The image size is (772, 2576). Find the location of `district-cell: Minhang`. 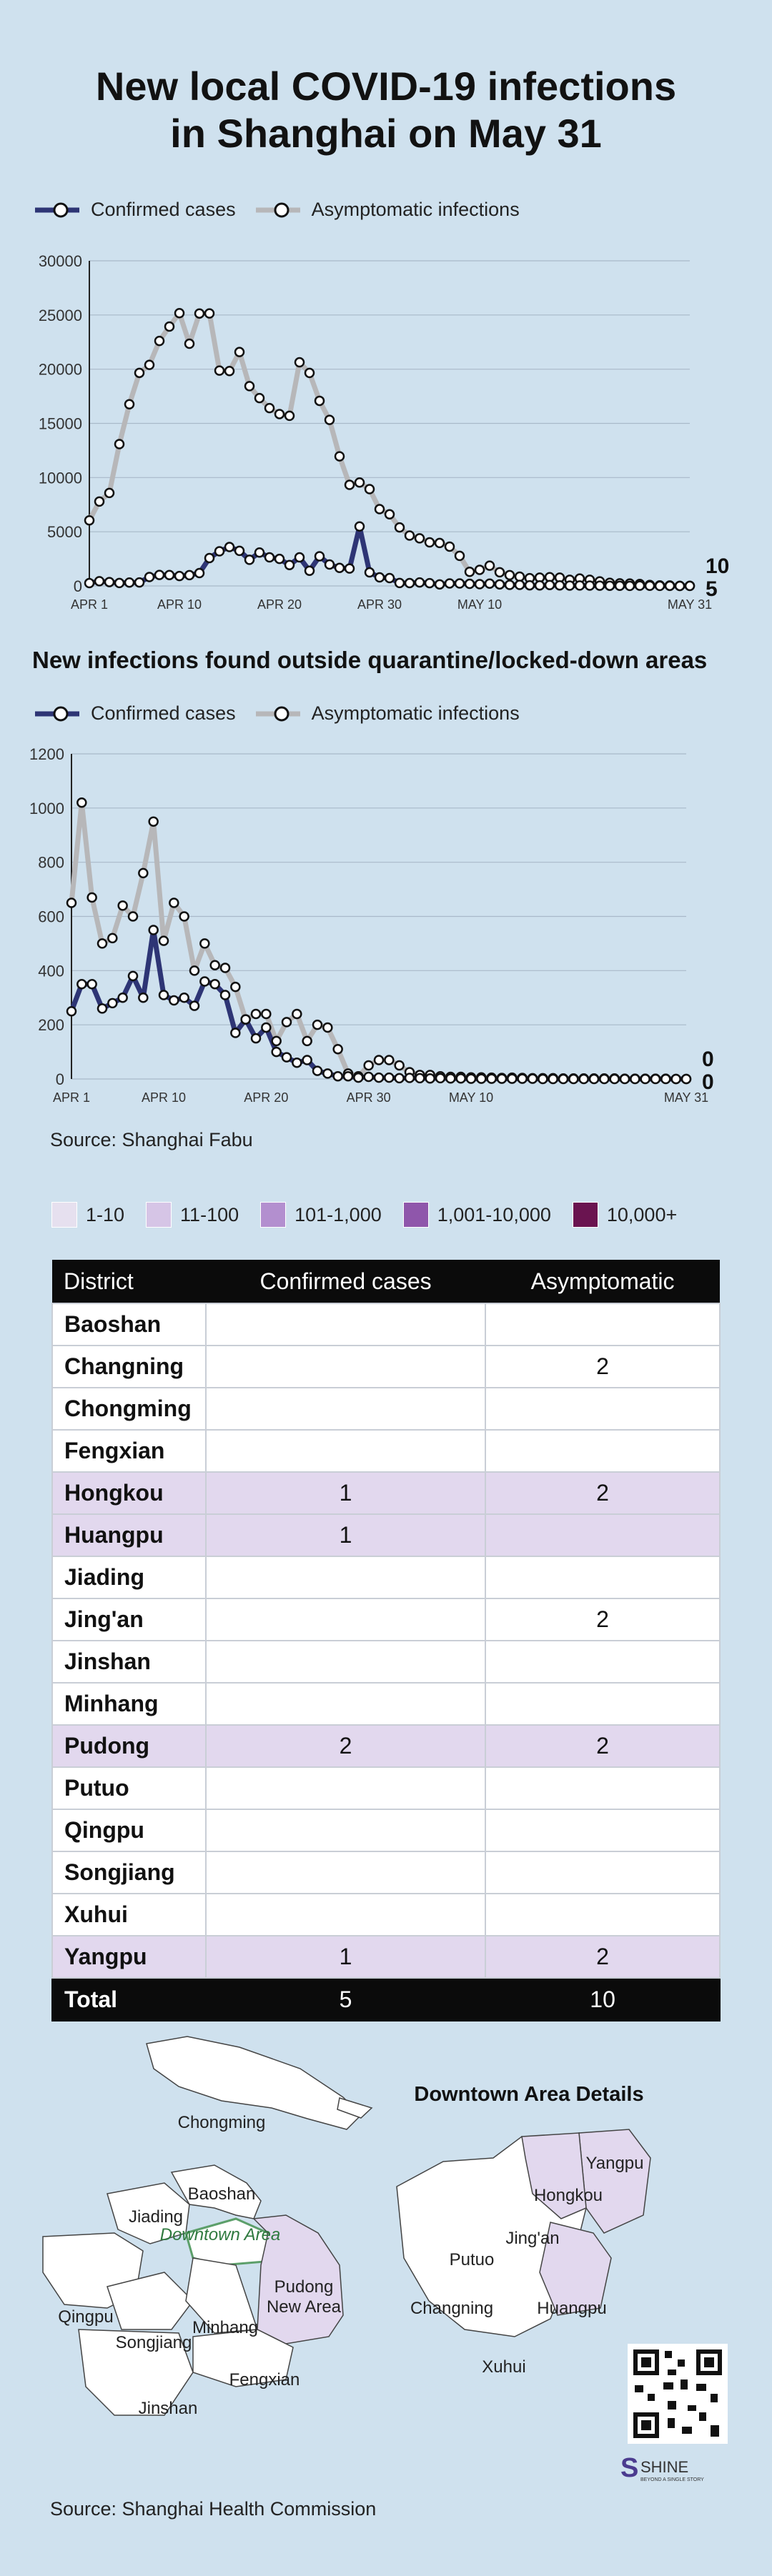

district-cell: Minhang is located at coordinates (129, 1704).